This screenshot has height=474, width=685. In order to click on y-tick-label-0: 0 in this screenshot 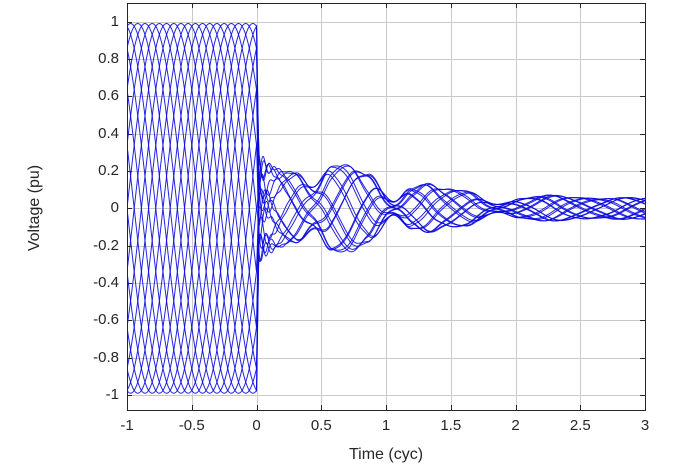, I will do `click(114, 208)`.